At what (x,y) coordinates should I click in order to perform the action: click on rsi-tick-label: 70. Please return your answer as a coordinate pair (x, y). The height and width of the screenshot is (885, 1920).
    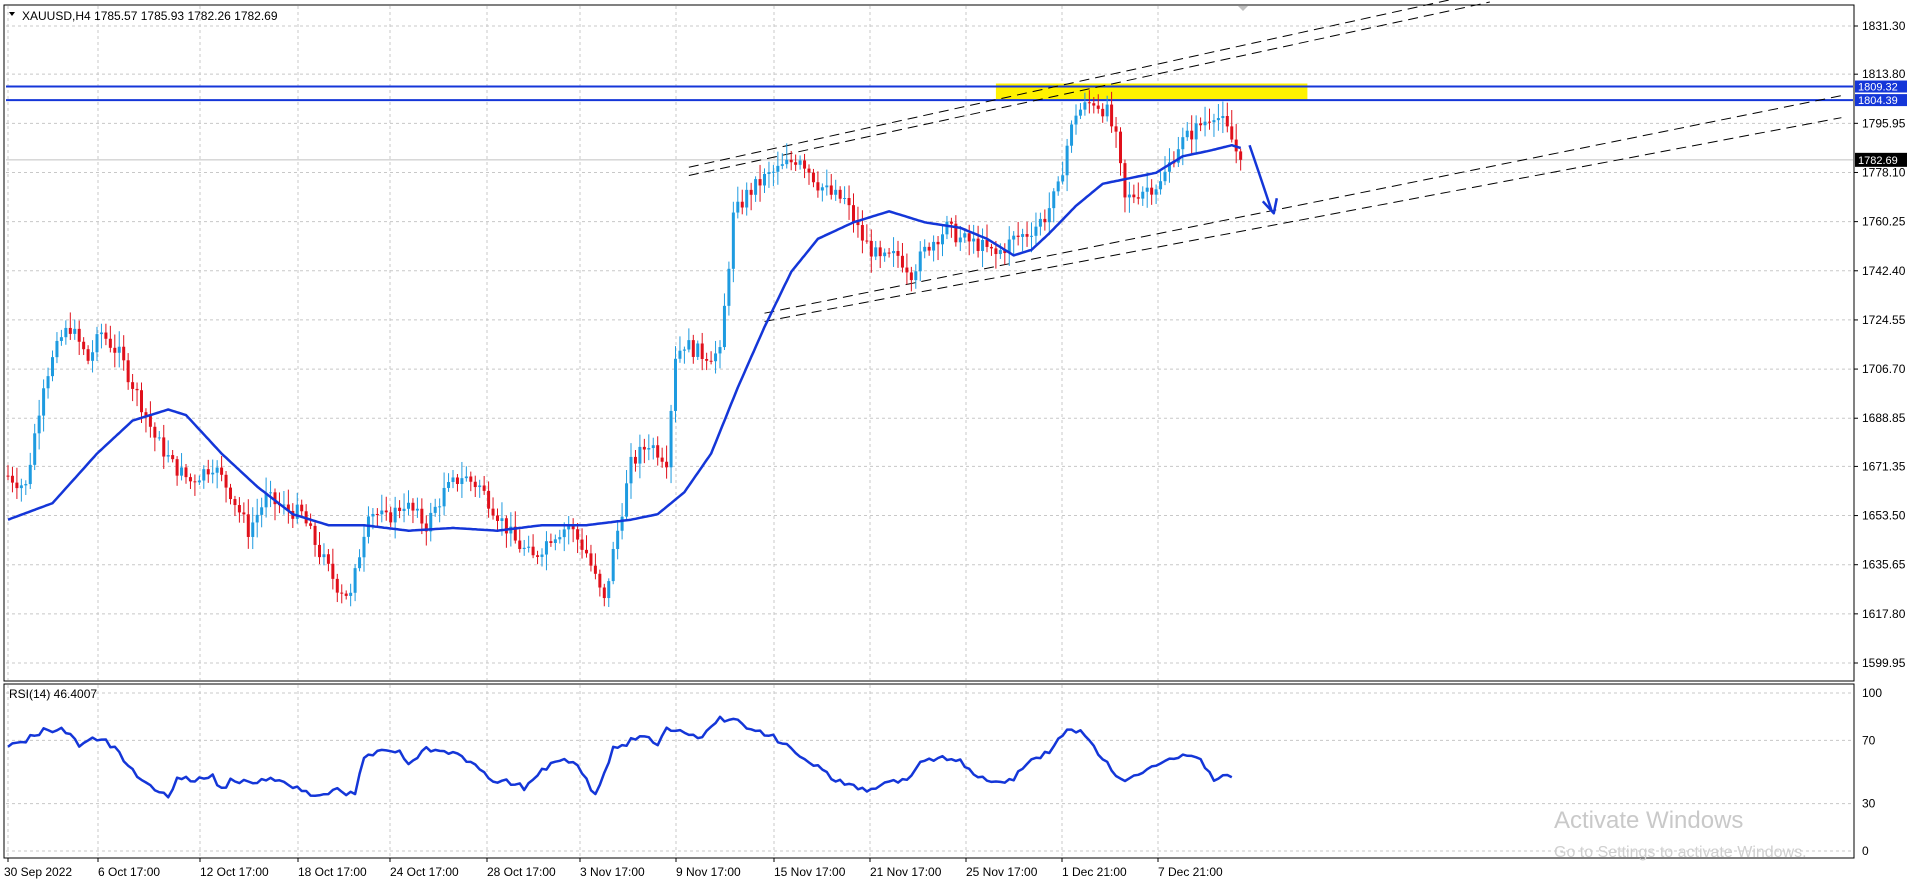
    Looking at the image, I should click on (1869, 740).